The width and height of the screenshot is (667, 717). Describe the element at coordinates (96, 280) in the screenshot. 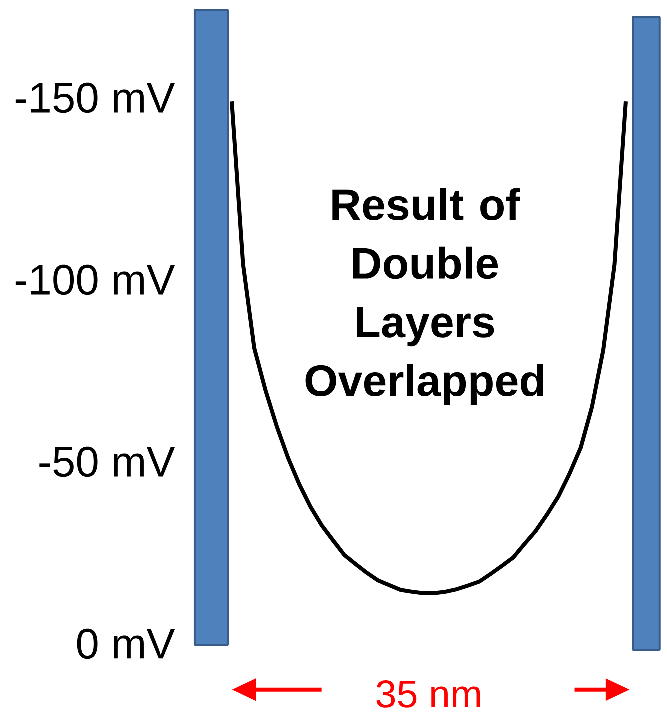

I see `y-tick-label: -100 mV` at that location.